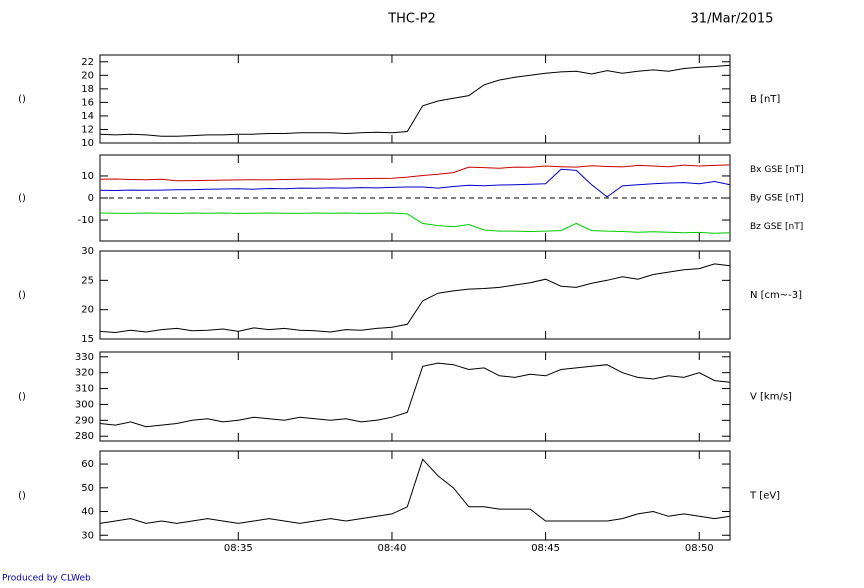  Describe the element at coordinates (84, 420) in the screenshot. I see `y-tick-label: 290` at that location.